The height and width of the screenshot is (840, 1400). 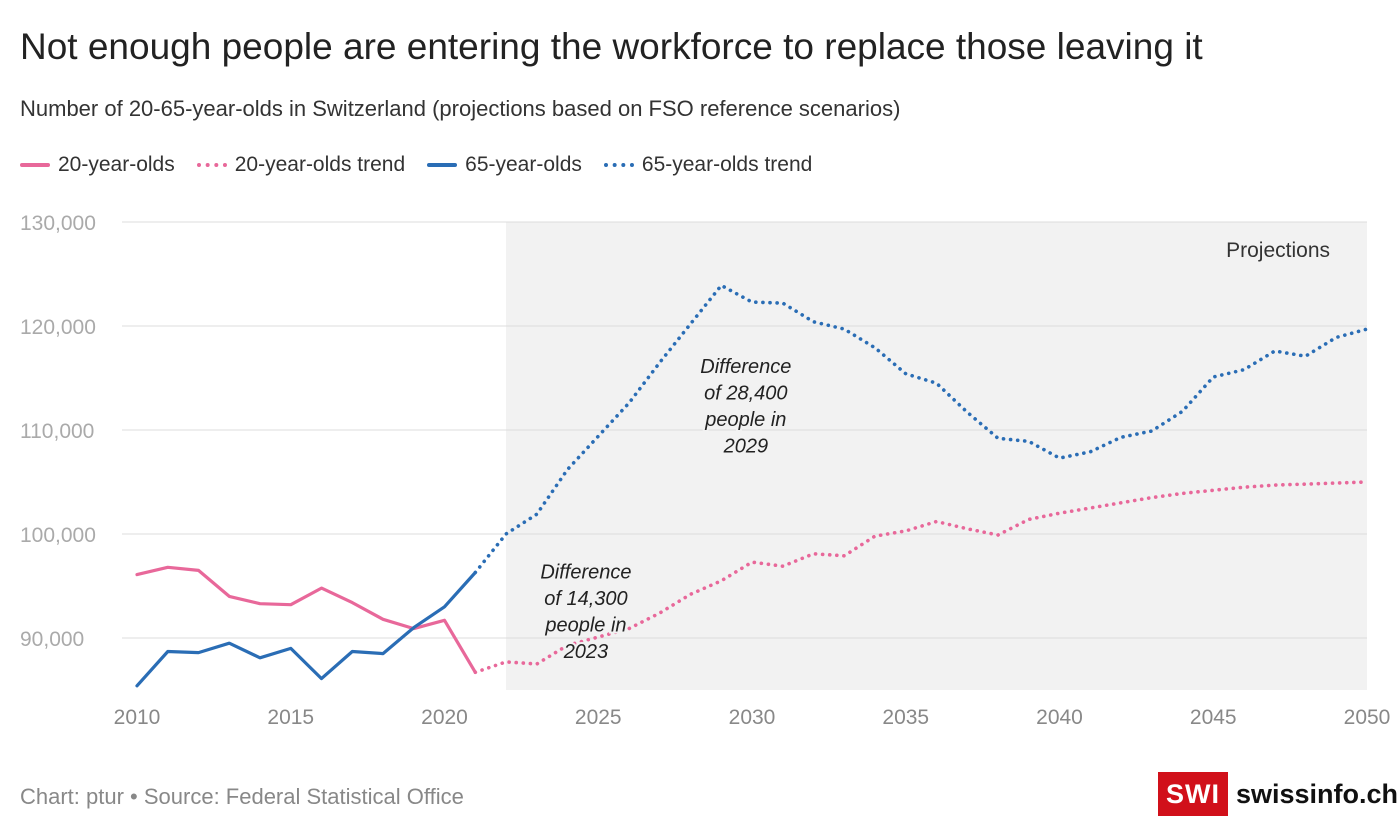 I want to click on x-tick-label: 2015, so click(x=290, y=717).